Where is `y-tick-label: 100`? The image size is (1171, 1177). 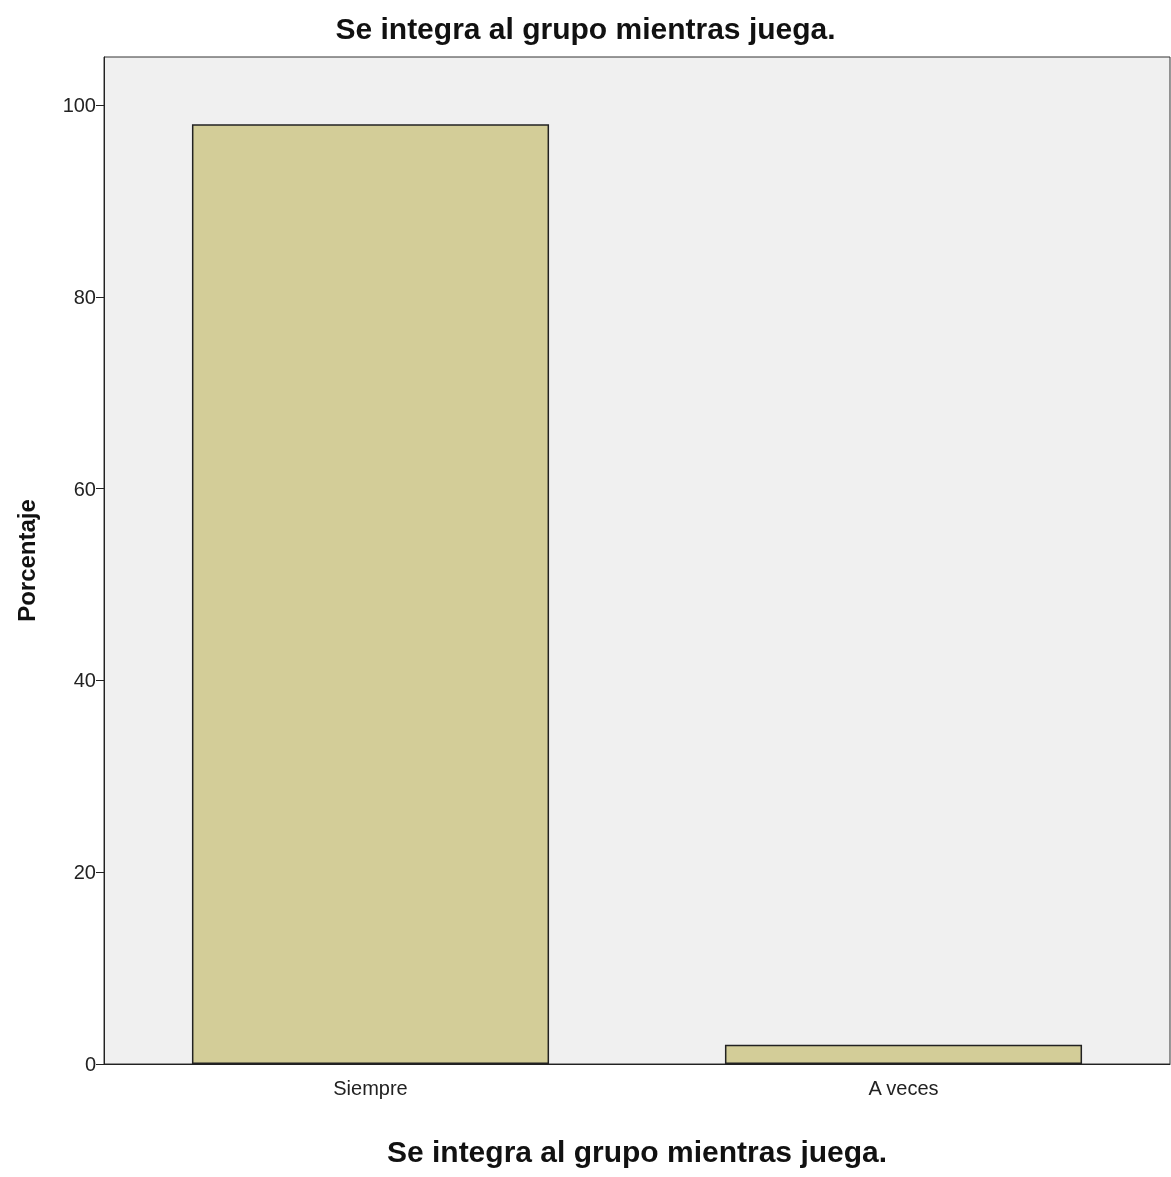
y-tick-label: 100 is located at coordinates (79, 104).